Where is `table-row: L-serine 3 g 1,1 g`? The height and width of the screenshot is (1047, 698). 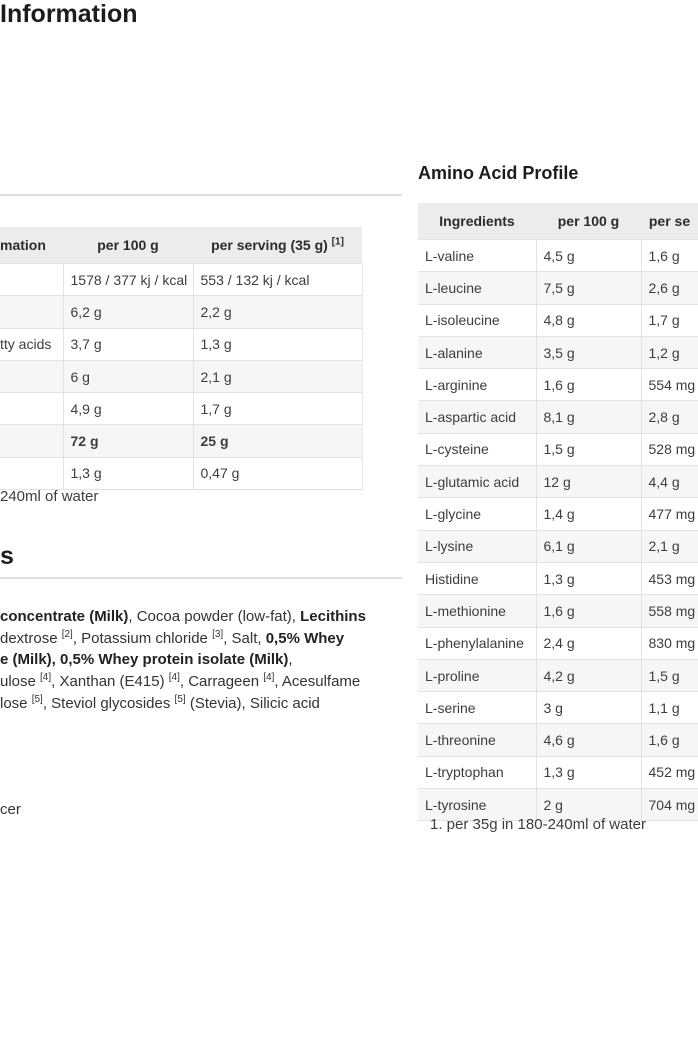 table-row: L-serine 3 g 1,1 g is located at coordinates (558, 707).